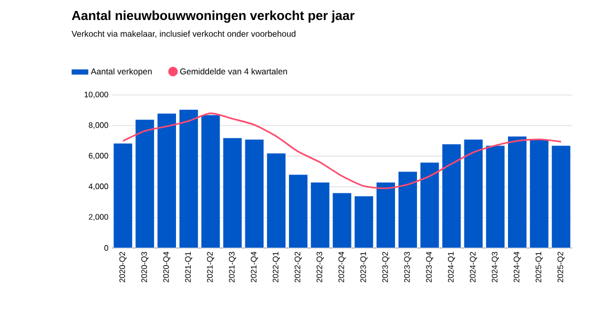 The width and height of the screenshot is (600, 322). Describe the element at coordinates (166, 267) in the screenshot. I see `x-tick-label: 2020-Q4` at that location.